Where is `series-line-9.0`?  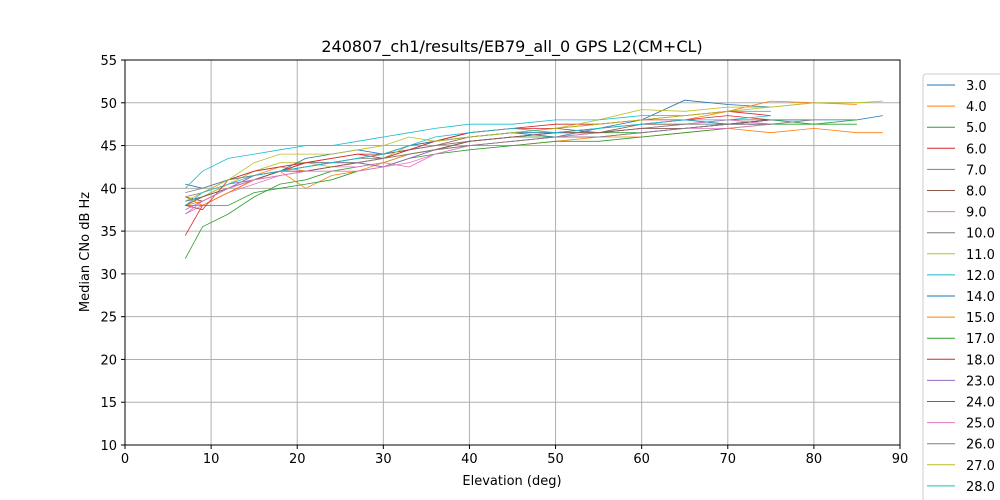
series-line-9.0 is located at coordinates (478, 167).